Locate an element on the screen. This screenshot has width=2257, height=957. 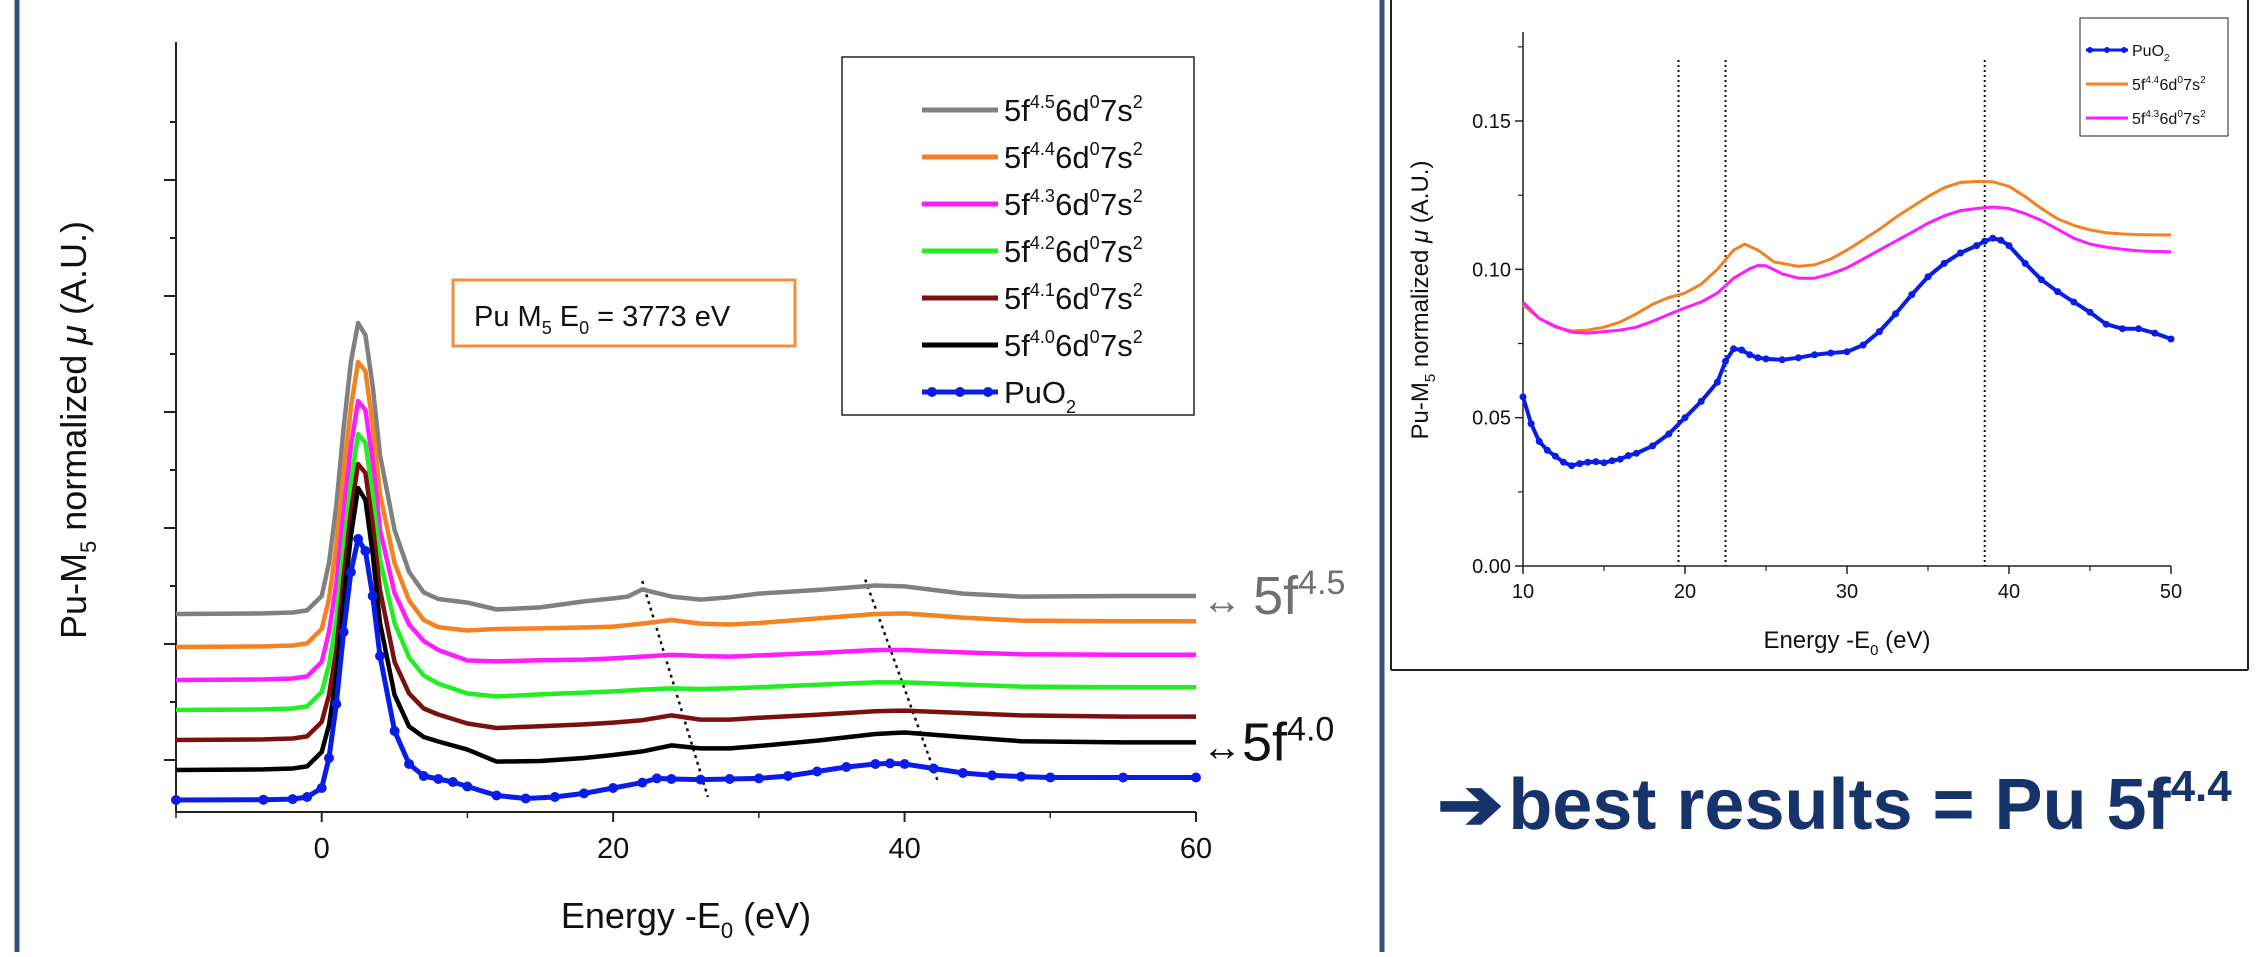
conclusion-text: ➔best results = Pu 5f4.4 is located at coordinates (1834, 804).